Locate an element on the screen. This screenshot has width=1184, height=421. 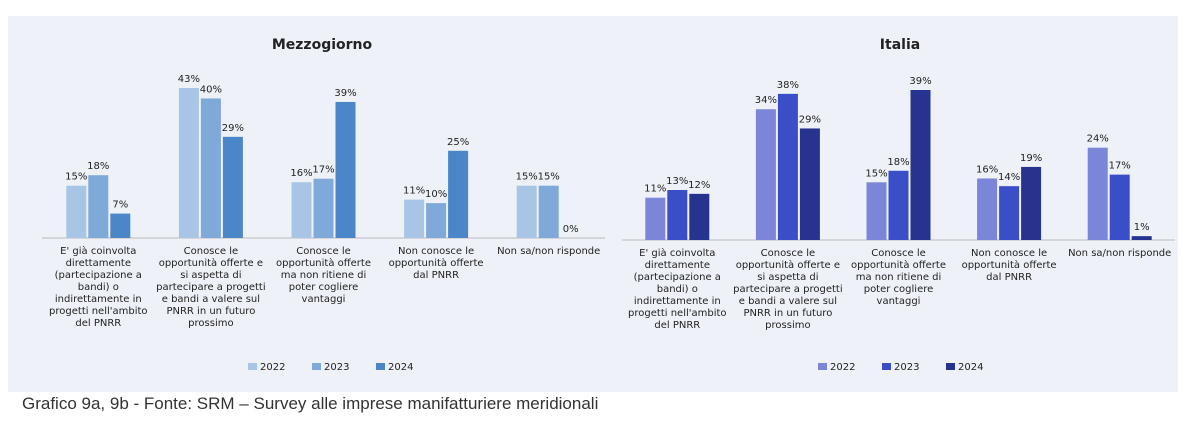
value-label: 40% is located at coordinates (211, 89).